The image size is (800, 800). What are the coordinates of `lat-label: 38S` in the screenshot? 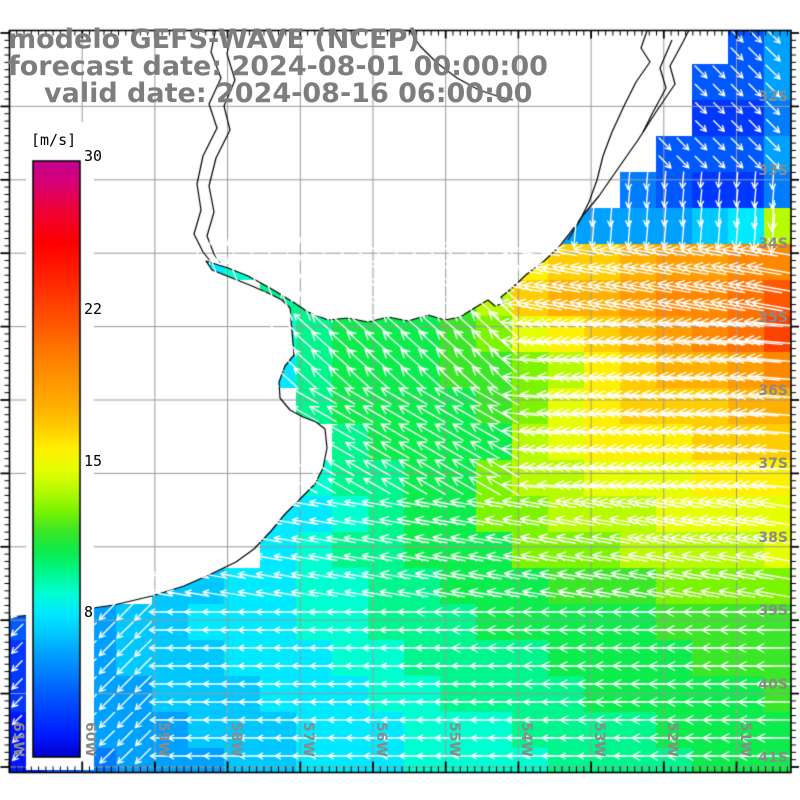 It's located at (773, 537).